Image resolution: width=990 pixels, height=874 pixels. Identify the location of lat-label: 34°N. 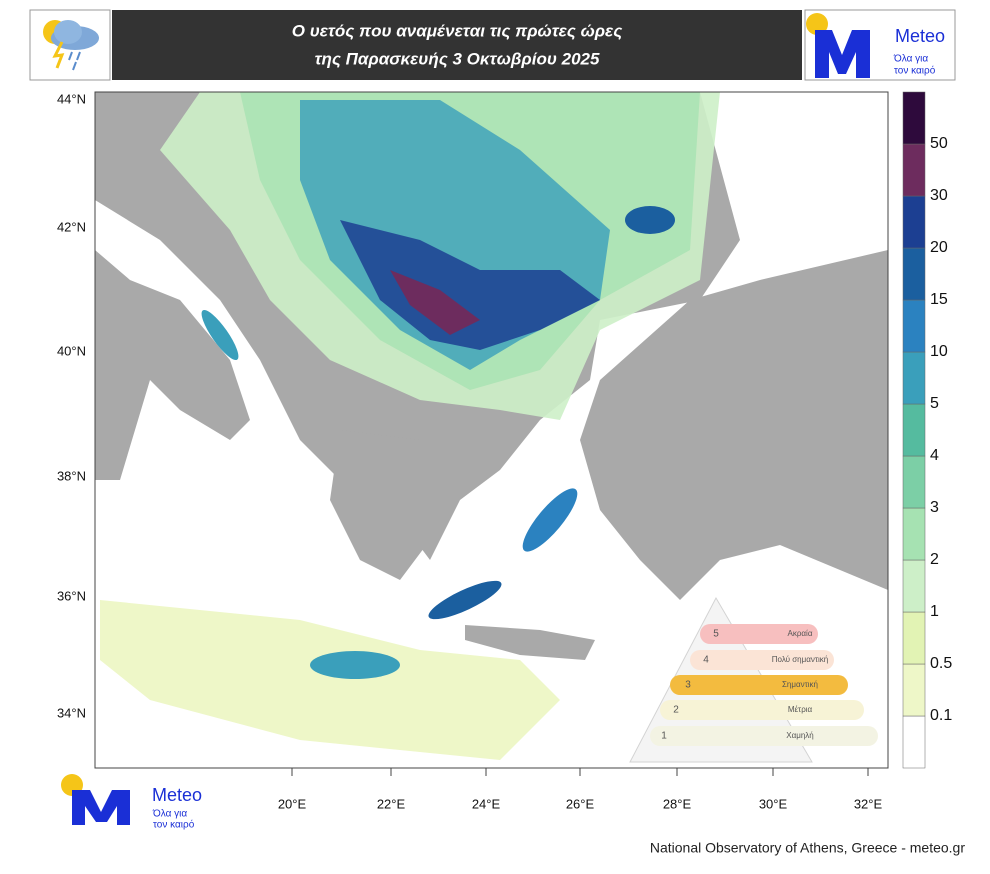
(71, 712).